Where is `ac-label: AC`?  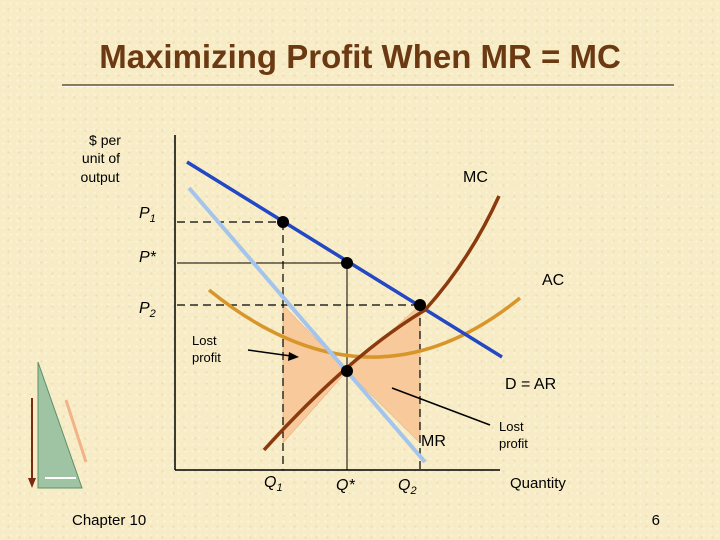
ac-label: AC is located at coordinates (553, 280).